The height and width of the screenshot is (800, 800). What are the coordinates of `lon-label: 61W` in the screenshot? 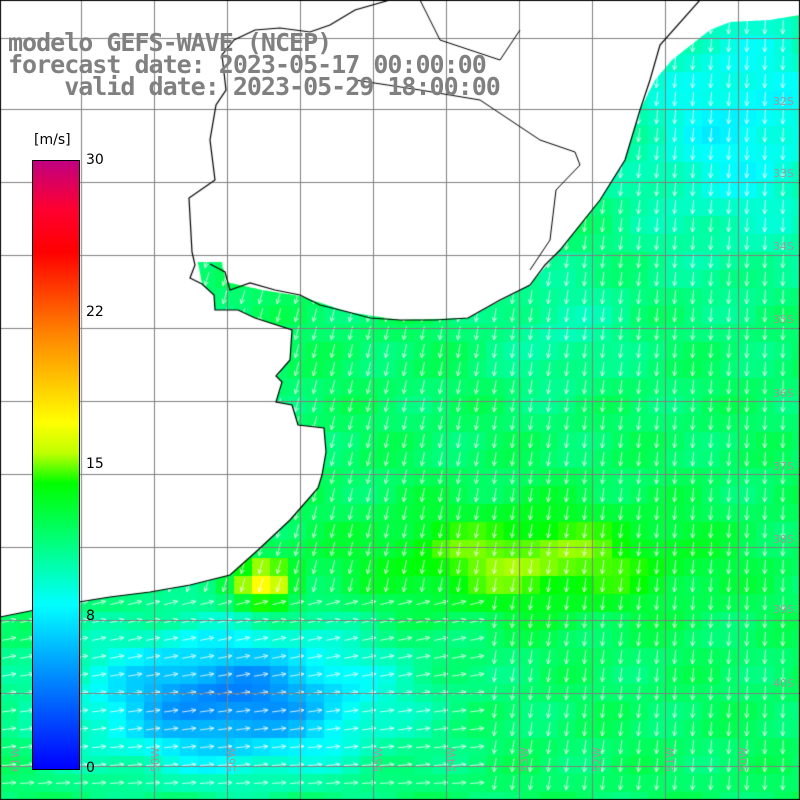 It's located at (15, 759).